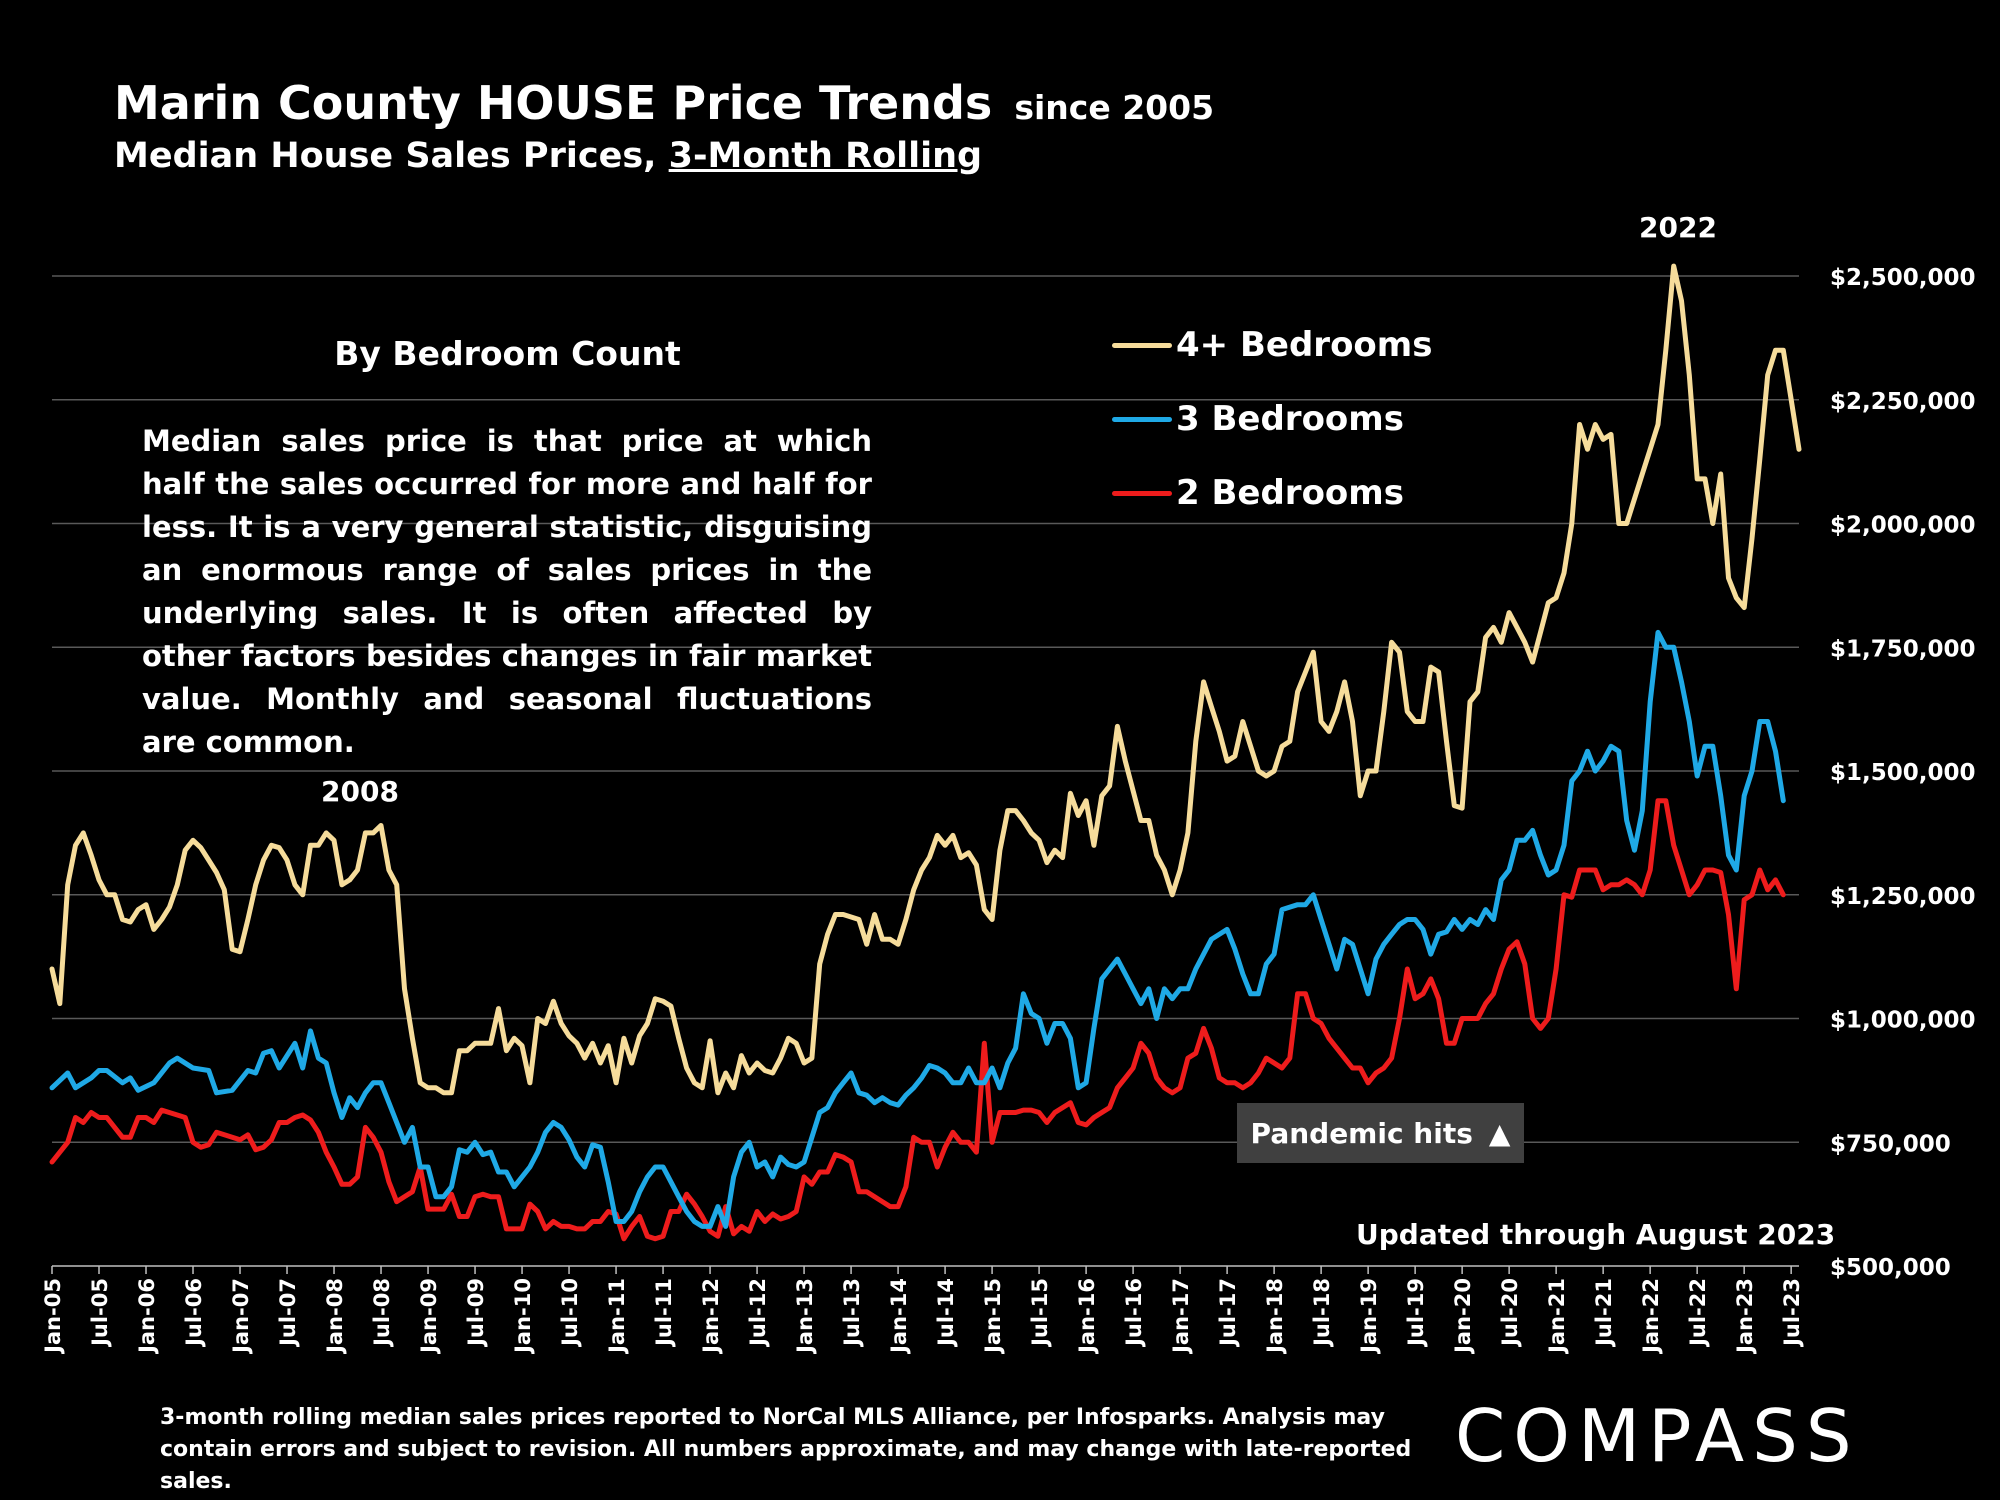 The width and height of the screenshot is (2000, 1500). What do you see at coordinates (382, 1313) in the screenshot?
I see `x-tick-label: Jul-08` at bounding box center [382, 1313].